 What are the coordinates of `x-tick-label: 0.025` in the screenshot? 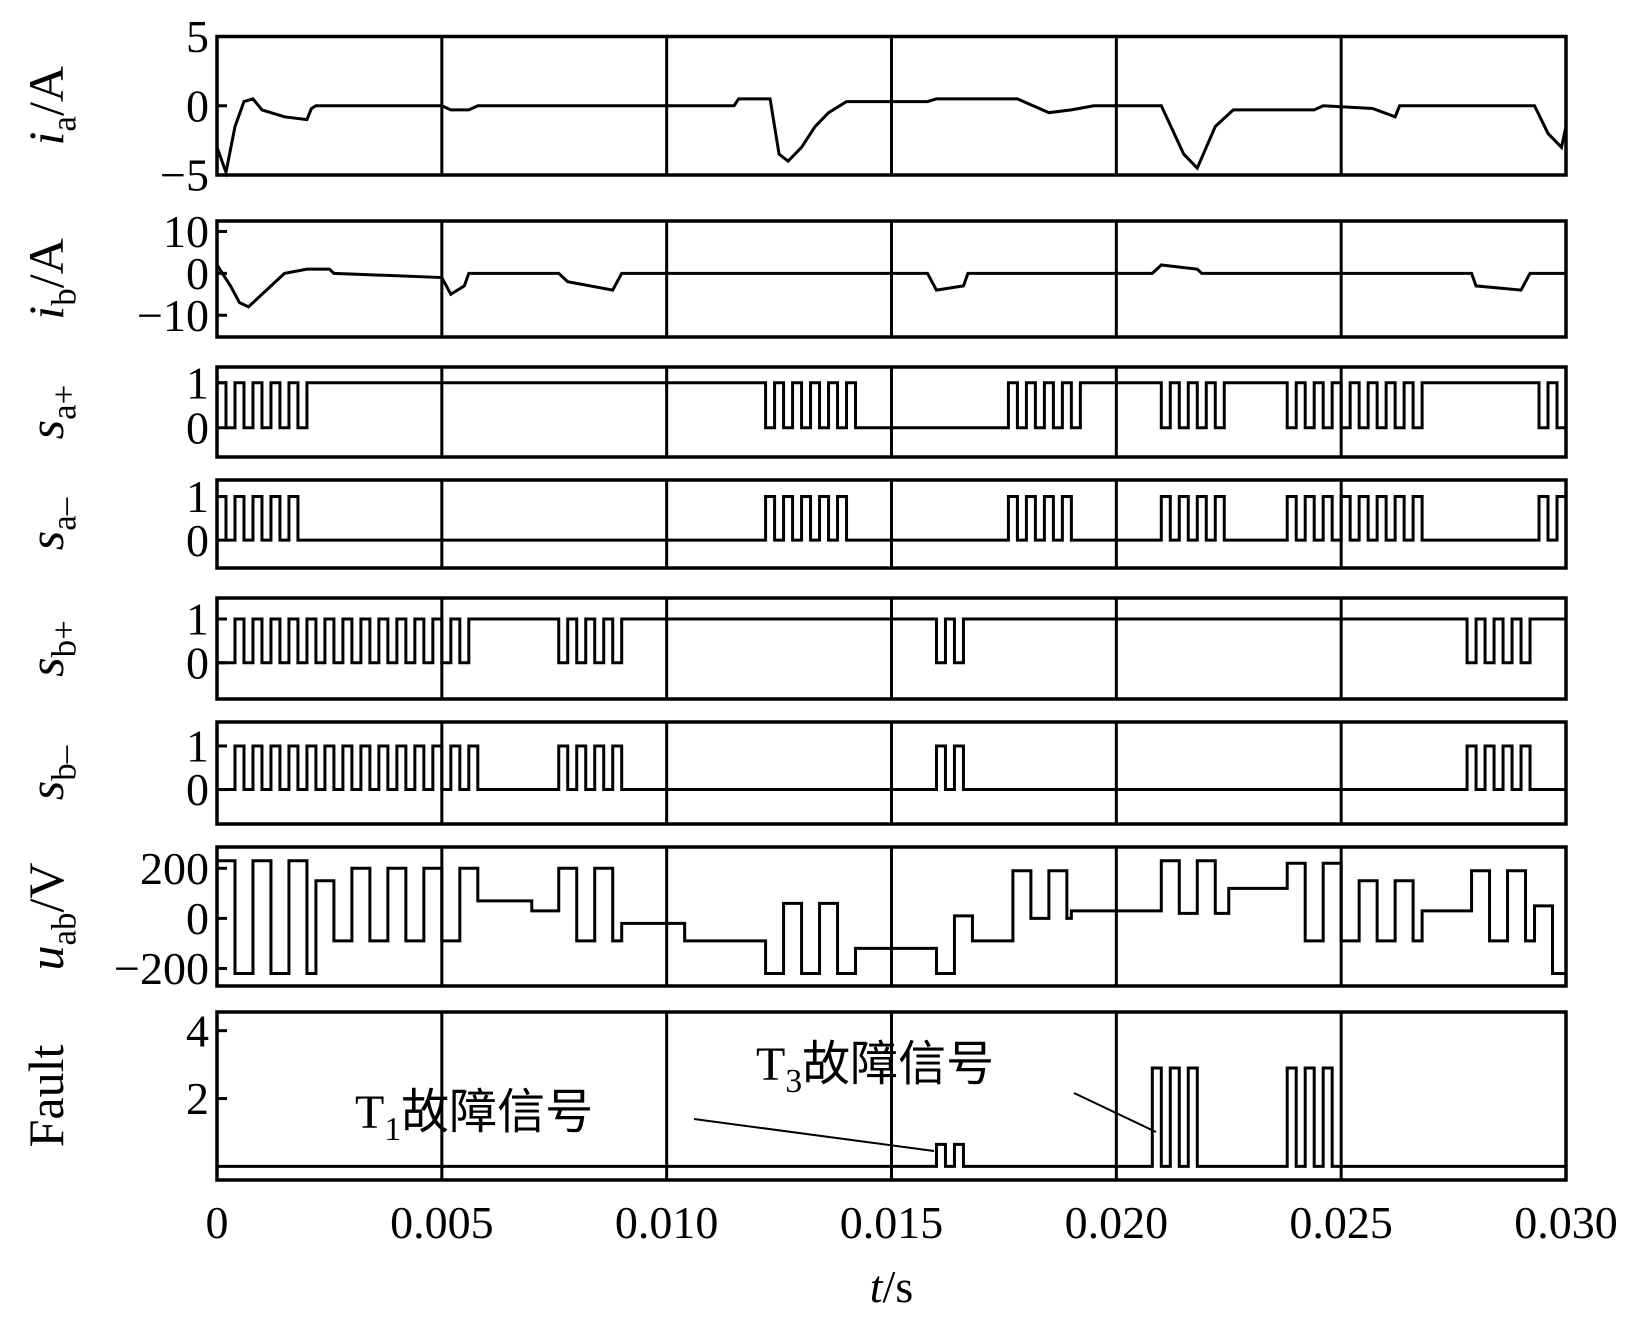 It's located at (1341, 1222).